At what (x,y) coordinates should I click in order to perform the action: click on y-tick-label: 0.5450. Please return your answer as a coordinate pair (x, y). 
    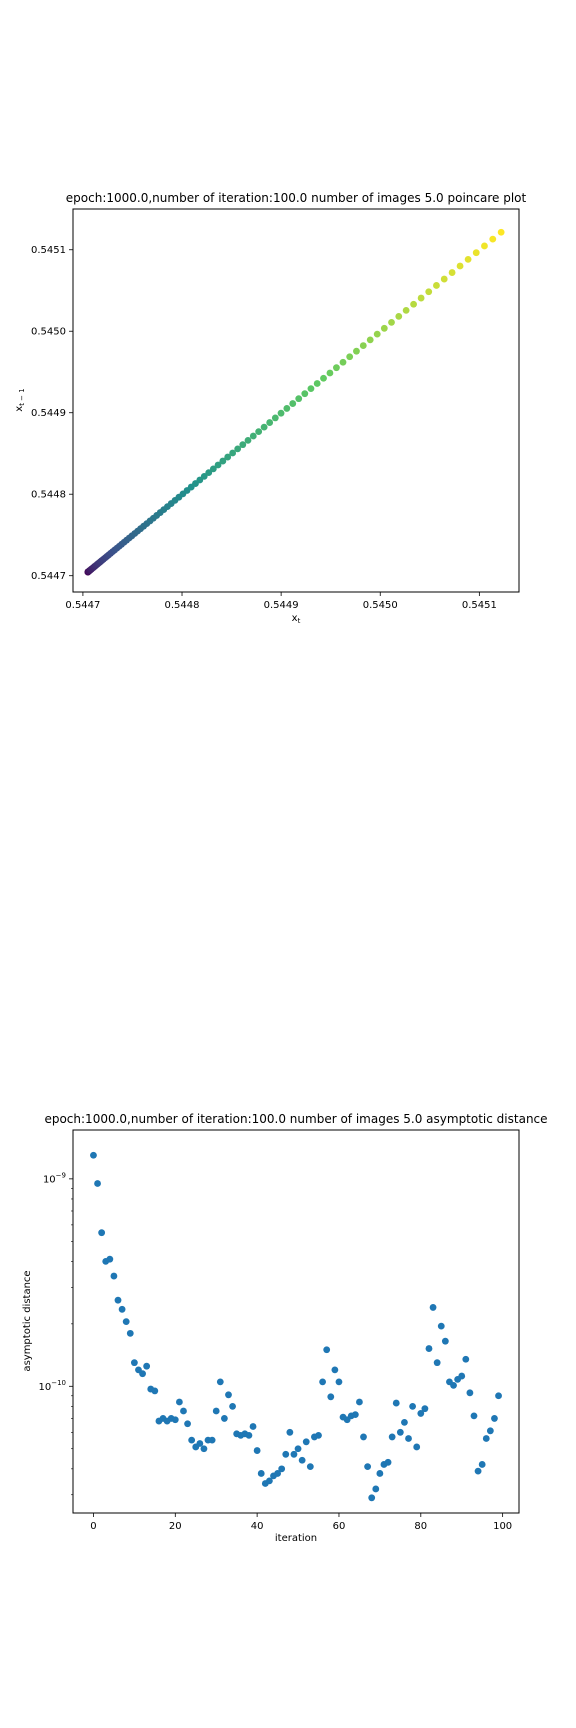
    Looking at the image, I should click on (48, 332).